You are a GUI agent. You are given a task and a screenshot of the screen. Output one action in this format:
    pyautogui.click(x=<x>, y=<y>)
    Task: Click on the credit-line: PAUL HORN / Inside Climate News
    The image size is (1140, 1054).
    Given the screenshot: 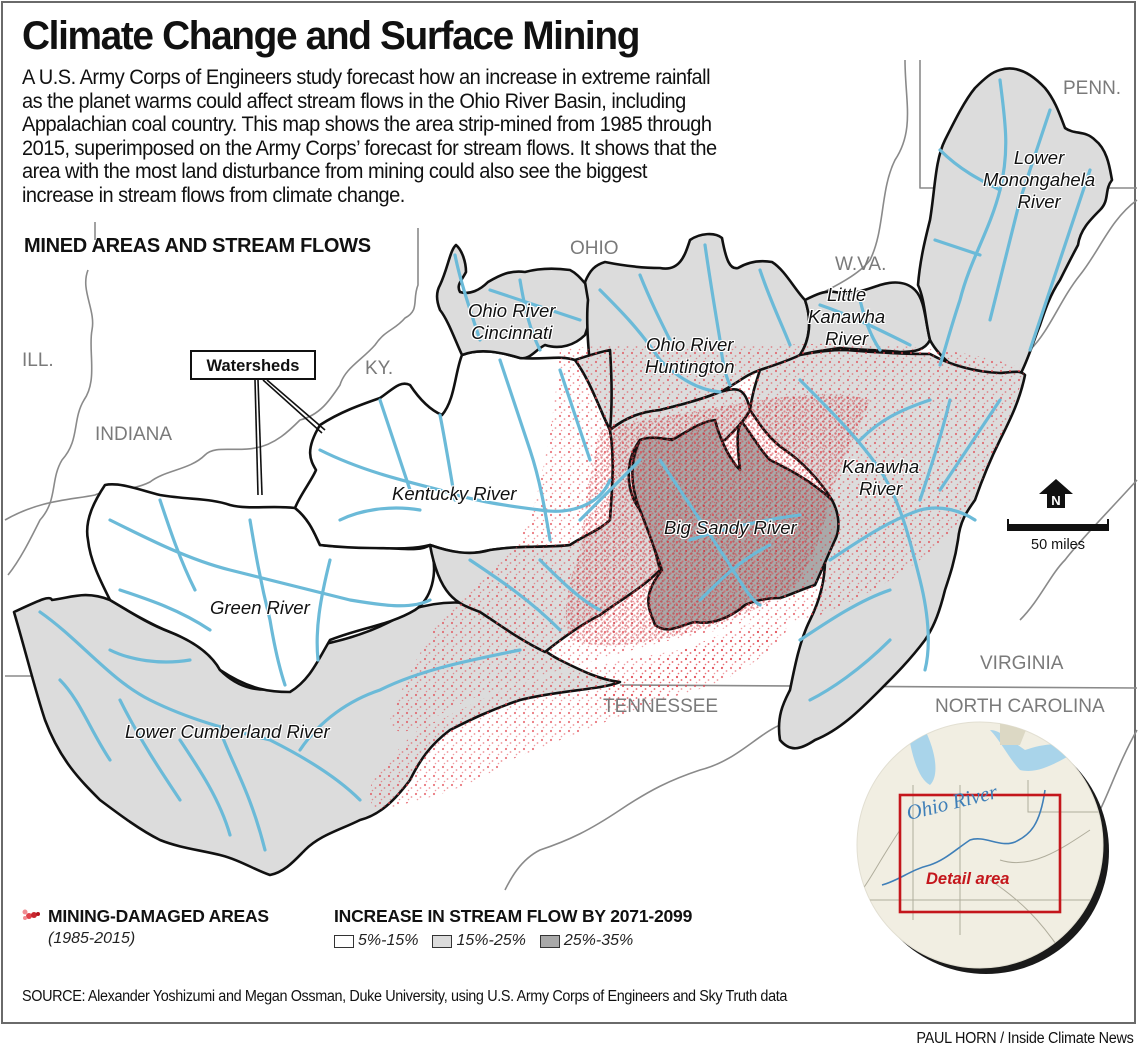 What is the action you would take?
    pyautogui.click(x=1025, y=1038)
    